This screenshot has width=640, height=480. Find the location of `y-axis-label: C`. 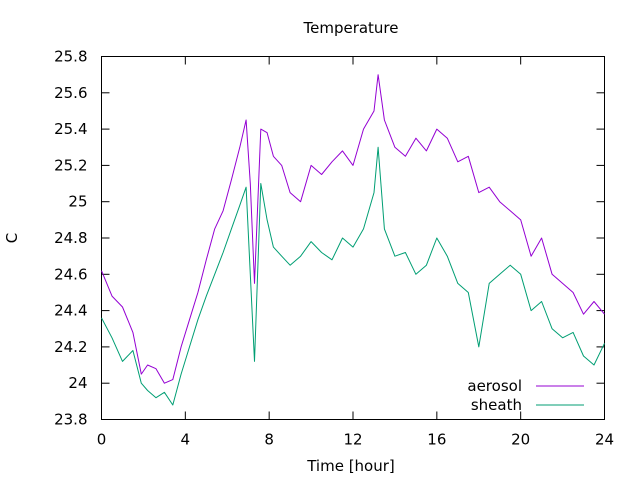

y-axis-label: C is located at coordinates (12, 238).